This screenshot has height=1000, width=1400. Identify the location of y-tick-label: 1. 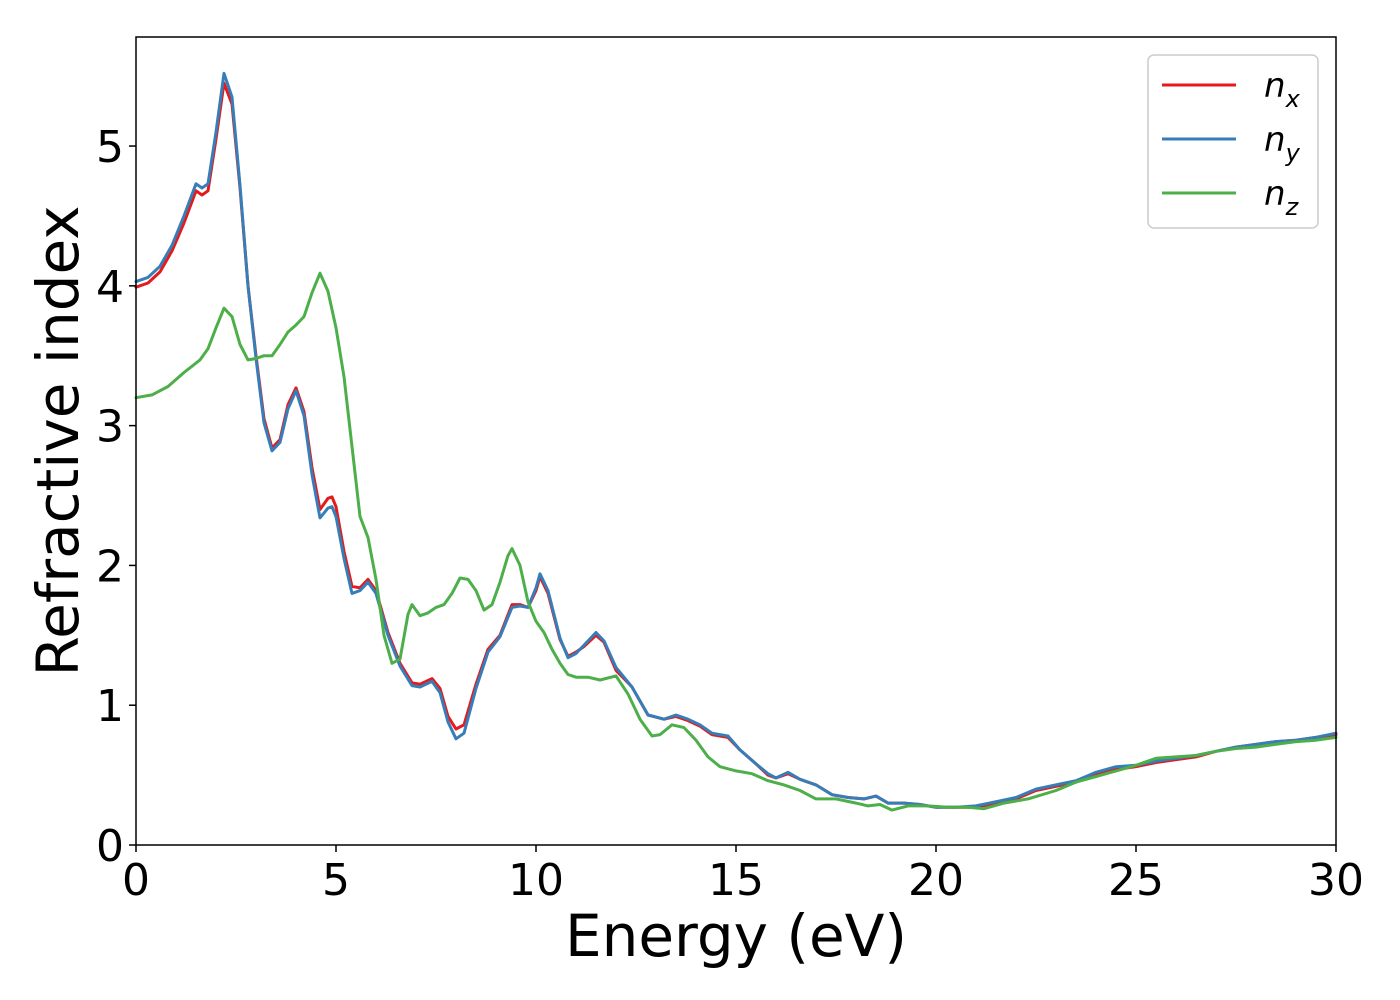
(110, 706).